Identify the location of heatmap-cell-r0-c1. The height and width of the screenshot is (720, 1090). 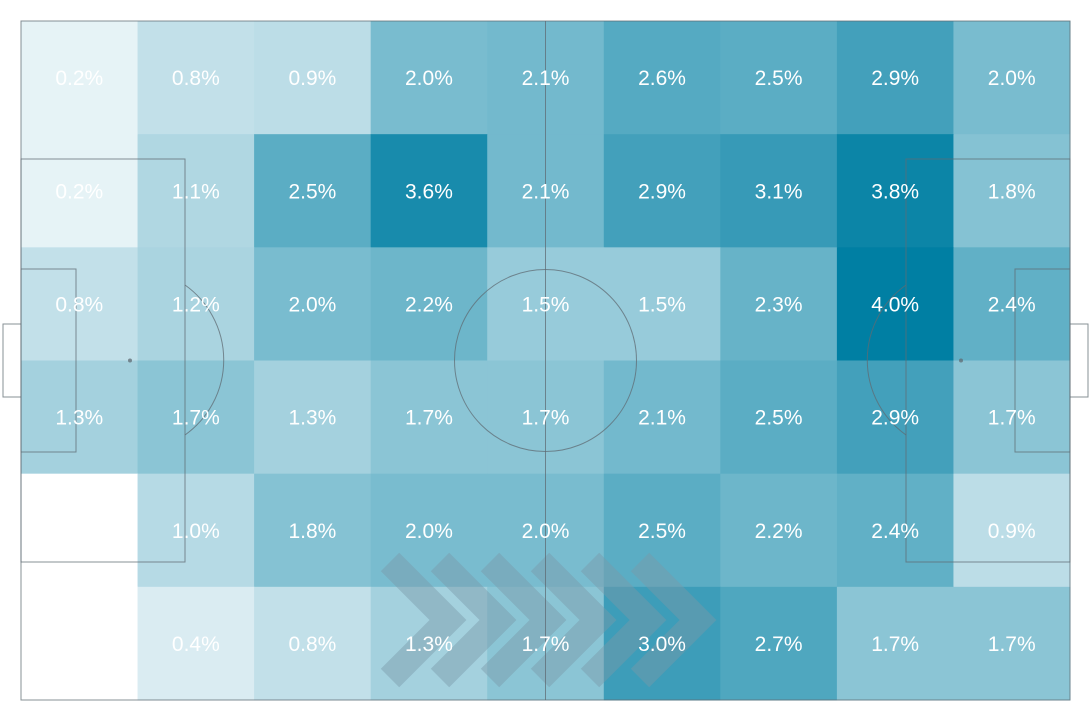
(196, 78).